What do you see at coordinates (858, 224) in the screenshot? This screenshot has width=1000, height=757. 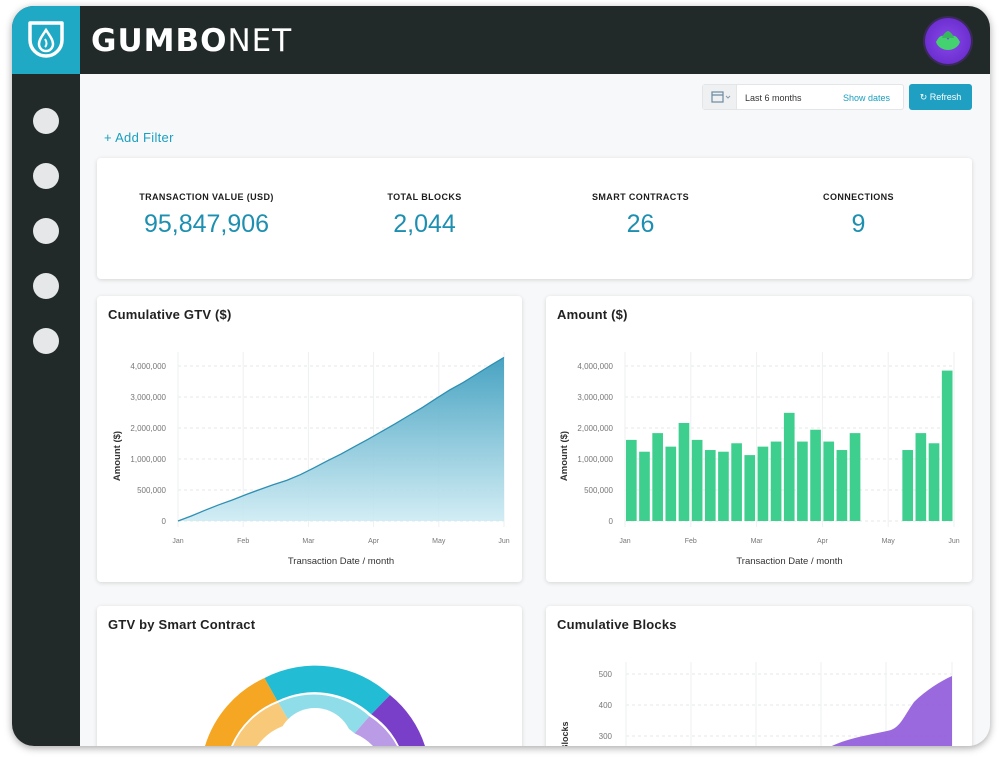 I see `kpi-value: 9` at bounding box center [858, 224].